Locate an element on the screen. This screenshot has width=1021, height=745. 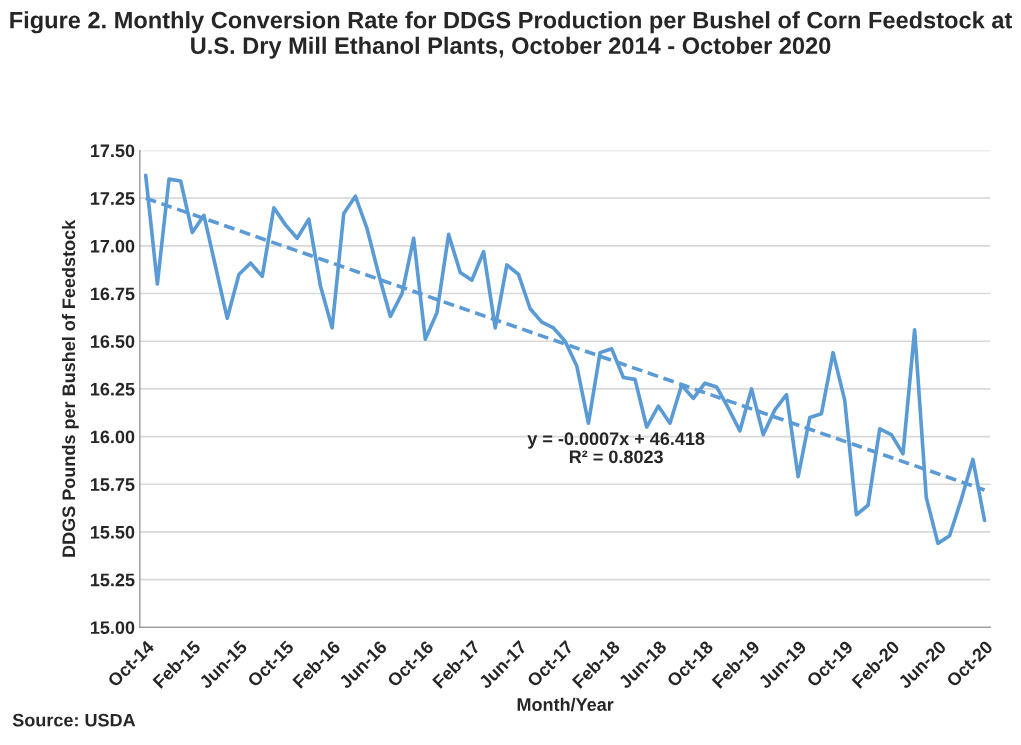
y-tick-label: 17.50 is located at coordinates (112, 151).